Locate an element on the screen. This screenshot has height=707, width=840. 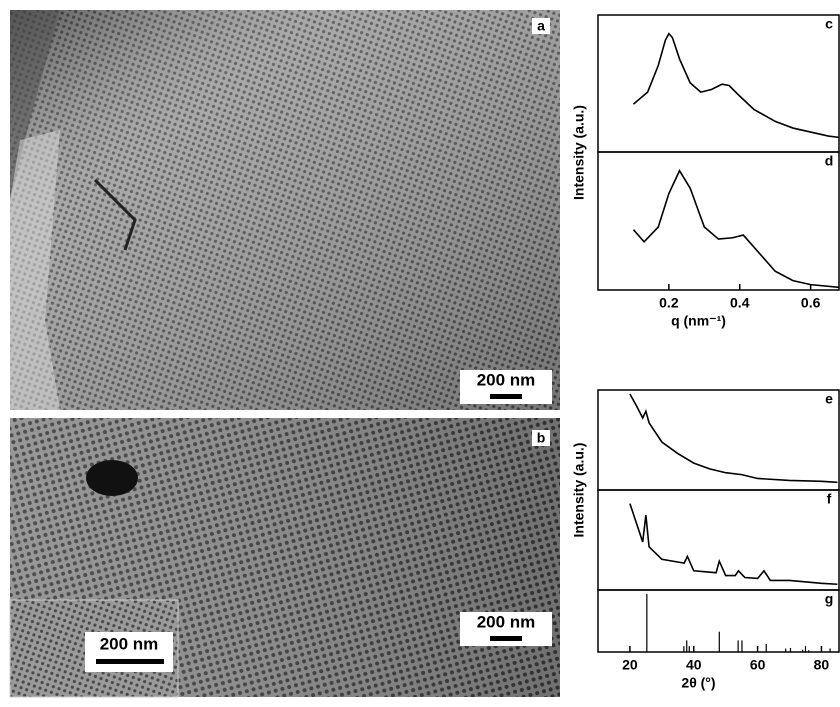
panel-label: d is located at coordinates (829, 161).